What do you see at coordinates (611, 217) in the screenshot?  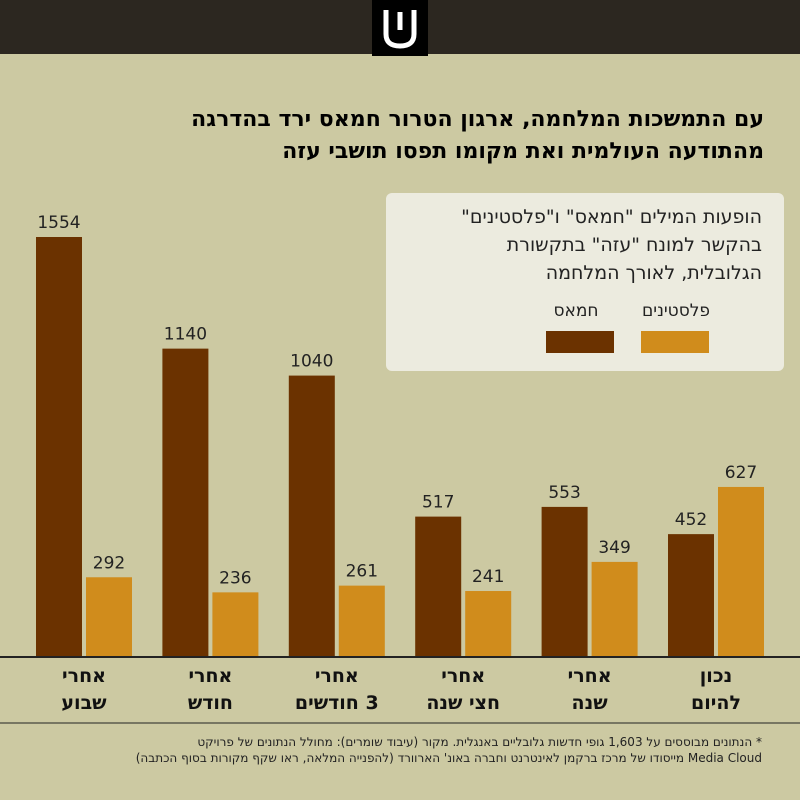 I see `legend-description-line: הופעות המילים "חמאס" ו"פלסטינים"` at bounding box center [611, 217].